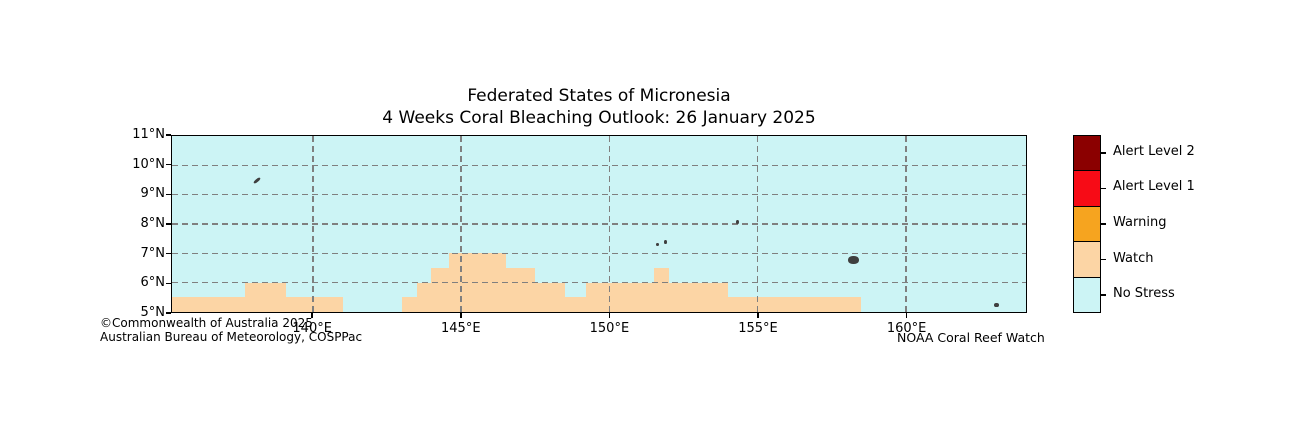 The width and height of the screenshot is (1293, 447). I want to click on x-tick-label: 155°E, so click(758, 328).